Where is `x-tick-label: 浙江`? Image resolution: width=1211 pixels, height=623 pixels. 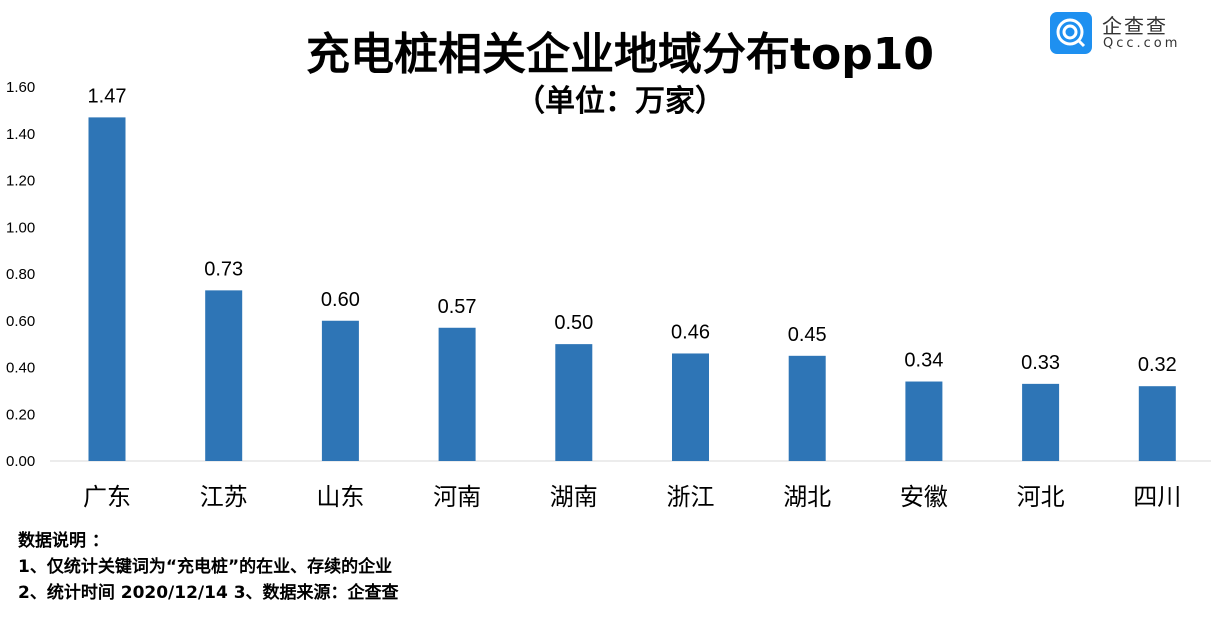 x-tick-label: 浙江 is located at coordinates (691, 497).